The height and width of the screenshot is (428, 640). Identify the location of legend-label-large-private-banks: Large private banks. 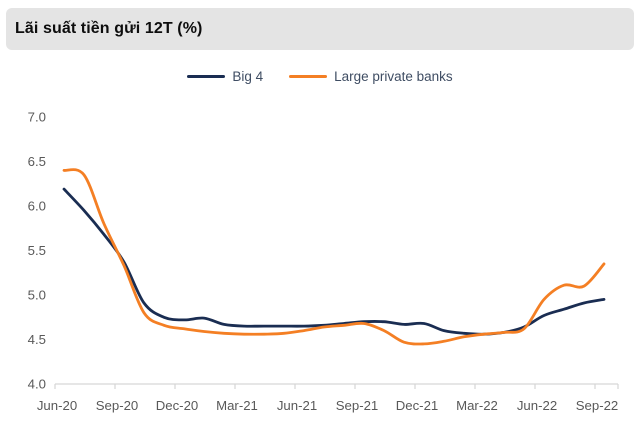
(393, 76).